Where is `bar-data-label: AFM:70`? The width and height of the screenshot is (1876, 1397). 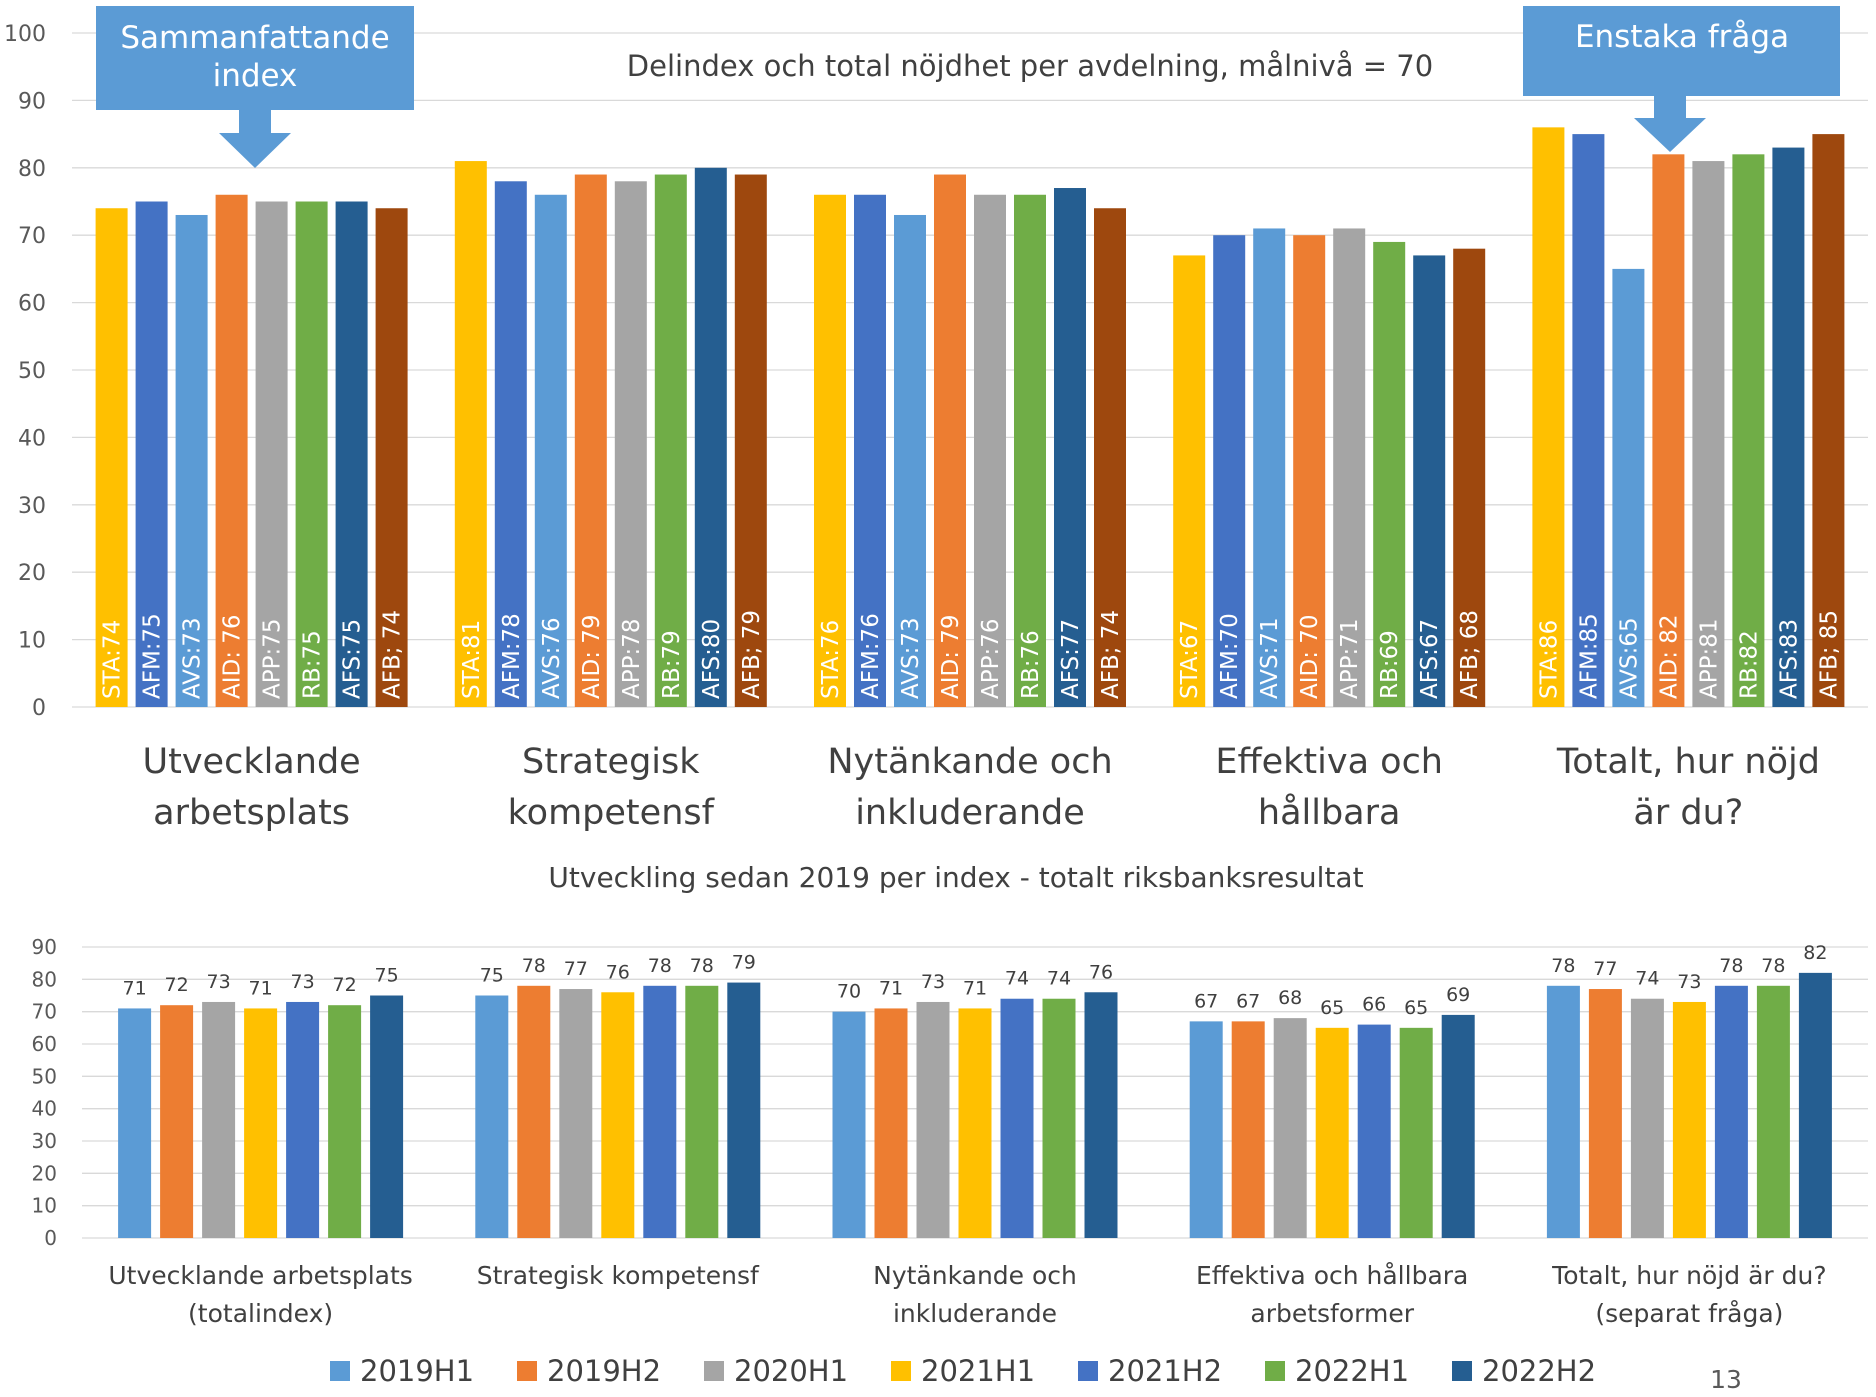
bar-data-label: AFM:70 is located at coordinates (1230, 656).